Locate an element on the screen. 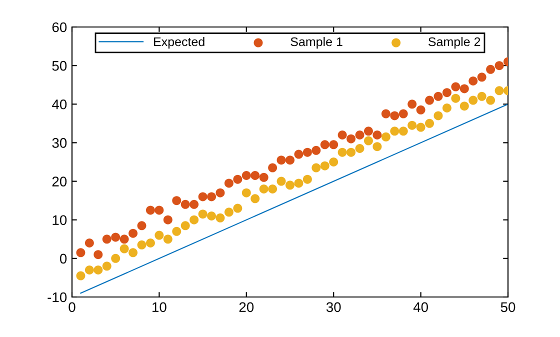 The image size is (560, 337). y-tick-label: 40 is located at coordinates (59, 104).